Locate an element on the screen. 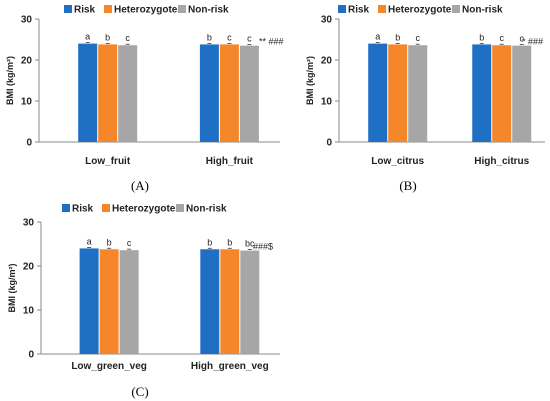 The image size is (550, 401). bar-non-risk-high_green_veg is located at coordinates (250, 302).